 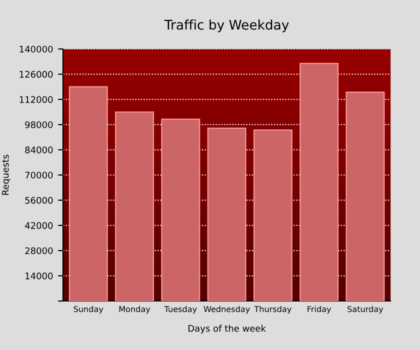 What do you see at coordinates (36, 49) in the screenshot?
I see `y-tick-label: 140000` at bounding box center [36, 49].